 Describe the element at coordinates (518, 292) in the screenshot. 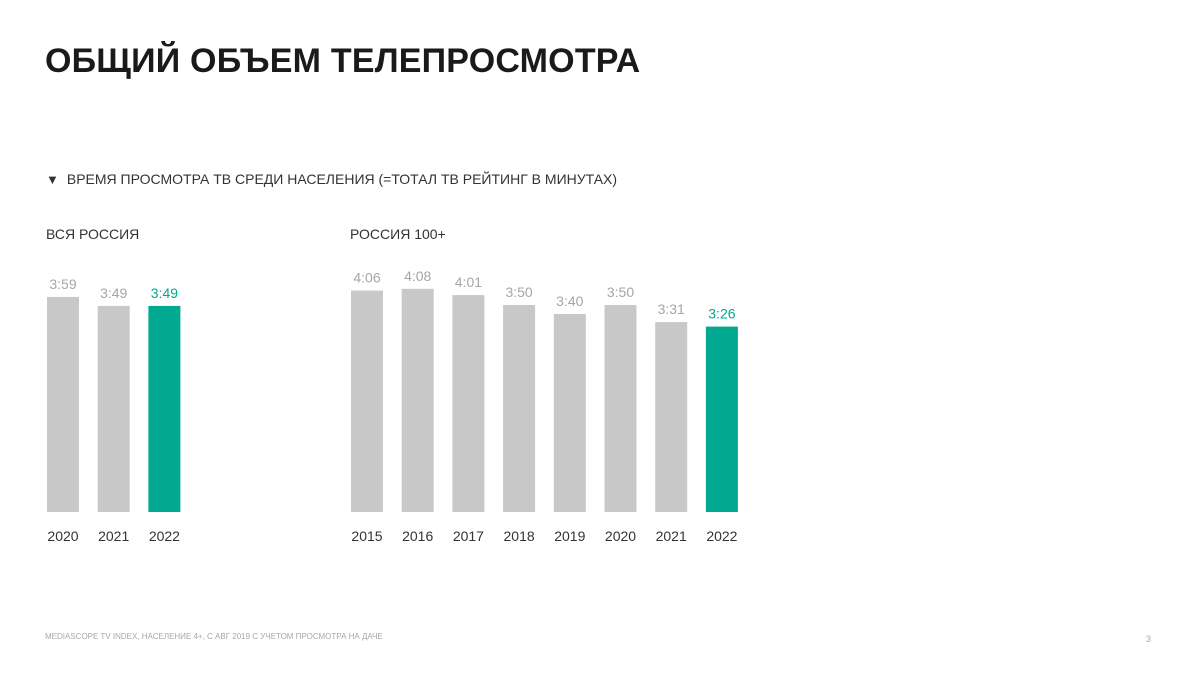

I see `data-label-russia-100-2018: 3:50` at that location.